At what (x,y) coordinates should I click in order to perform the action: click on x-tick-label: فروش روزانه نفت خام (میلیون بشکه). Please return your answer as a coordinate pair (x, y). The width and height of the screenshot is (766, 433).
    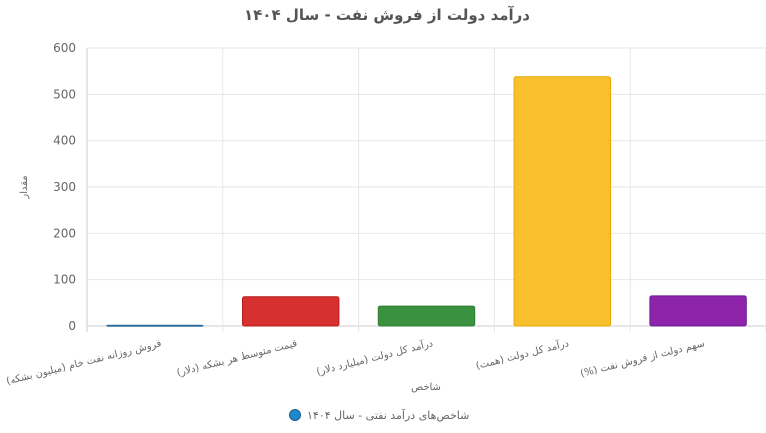
    Looking at the image, I should click on (83, 362).